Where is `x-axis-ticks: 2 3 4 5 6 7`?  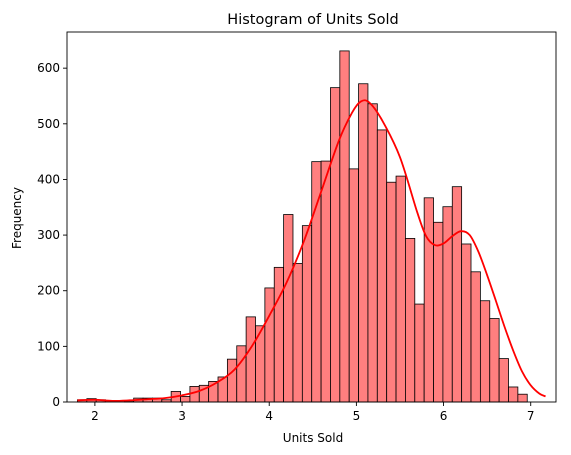 x-axis-ticks: 2 3 4 5 6 7 is located at coordinates (313, 412).